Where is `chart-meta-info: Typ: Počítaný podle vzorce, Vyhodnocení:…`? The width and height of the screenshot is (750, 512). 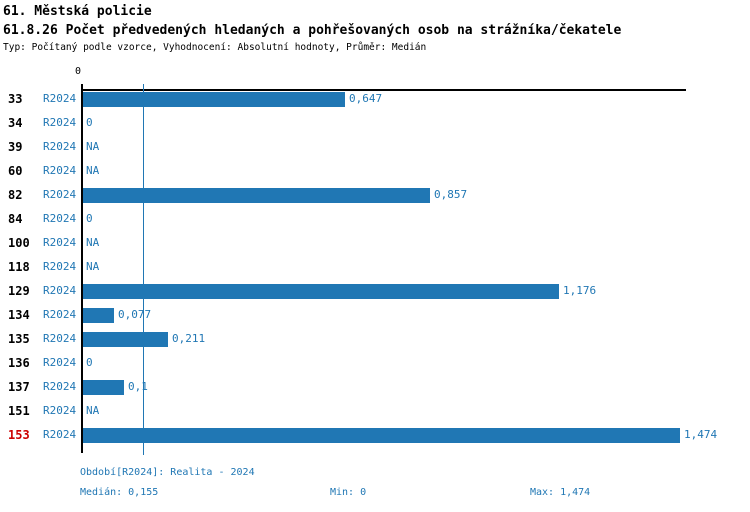
chart-meta-info: Typ: Počítaný podle vzorce, Vyhodnocení:… is located at coordinates (215, 47).